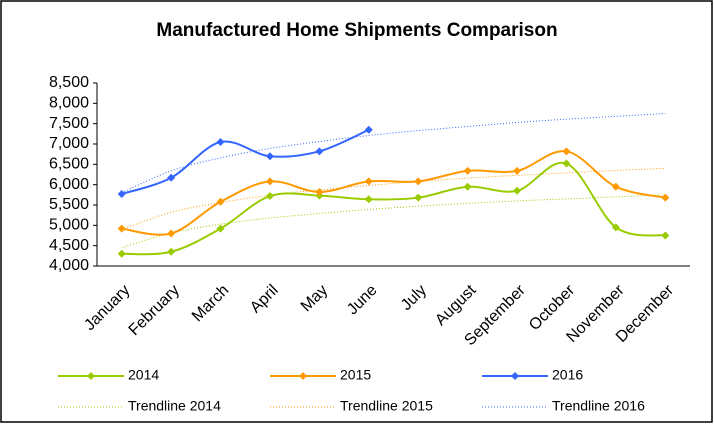 This screenshot has height=424, width=714. I want to click on y-tick-label: 5,000, so click(69, 225).